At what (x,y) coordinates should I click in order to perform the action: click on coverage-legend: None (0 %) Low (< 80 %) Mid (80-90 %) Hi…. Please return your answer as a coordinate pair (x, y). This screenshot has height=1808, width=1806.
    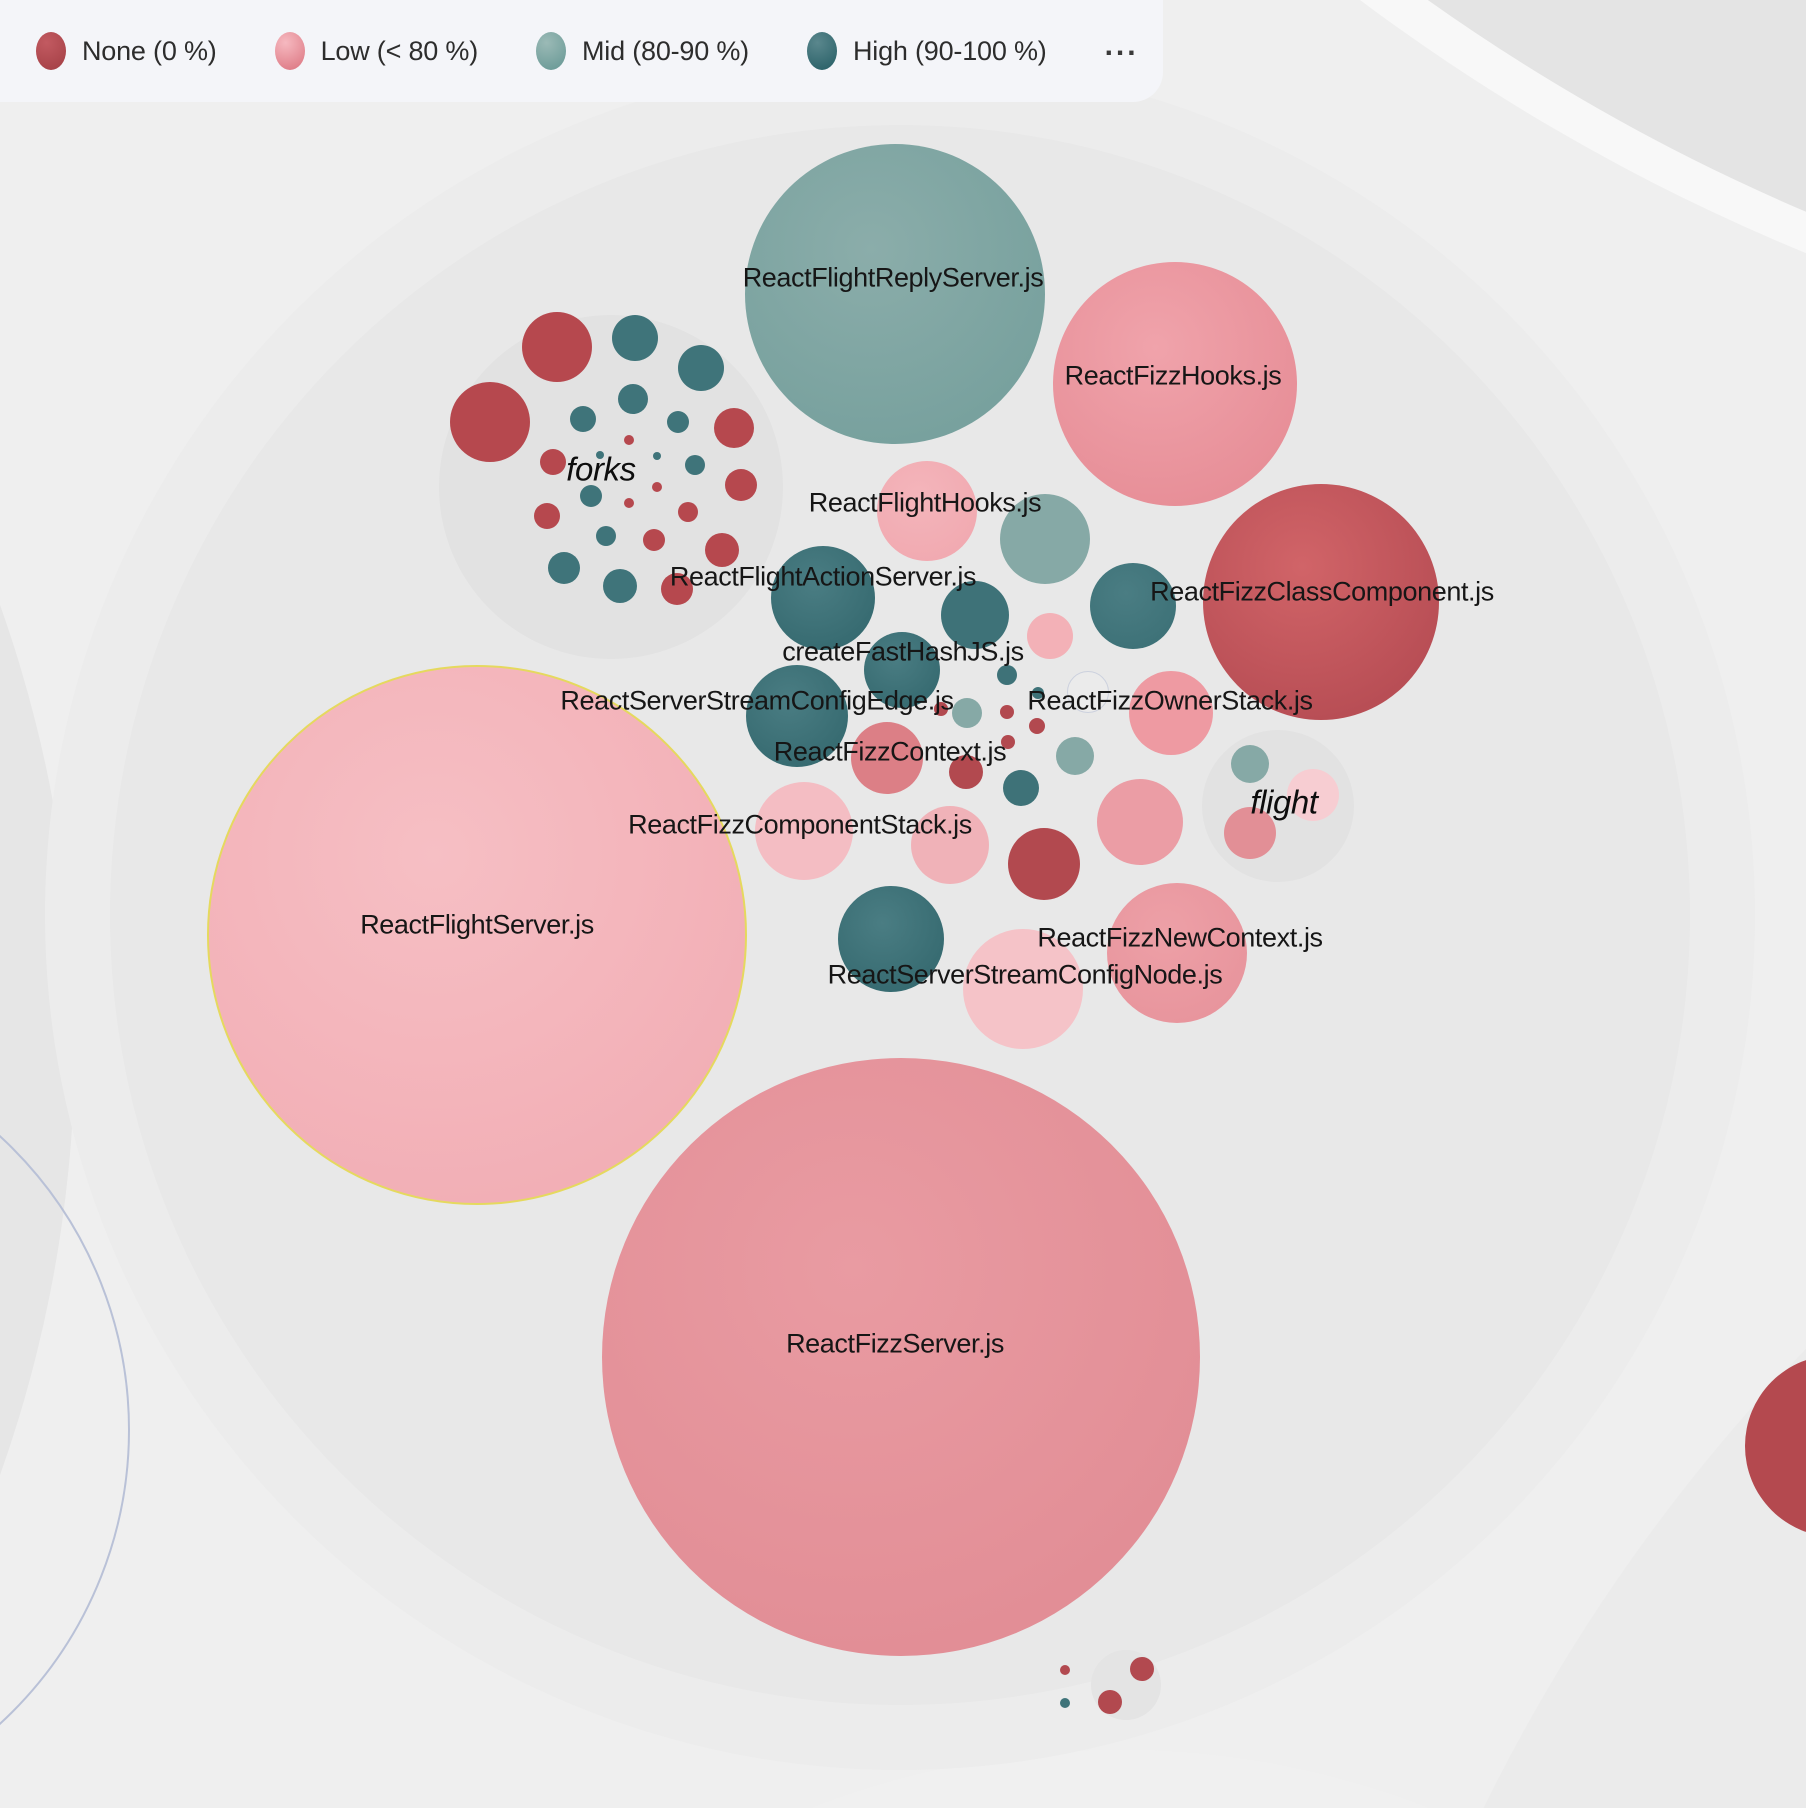
    Looking at the image, I should click on (581, 51).